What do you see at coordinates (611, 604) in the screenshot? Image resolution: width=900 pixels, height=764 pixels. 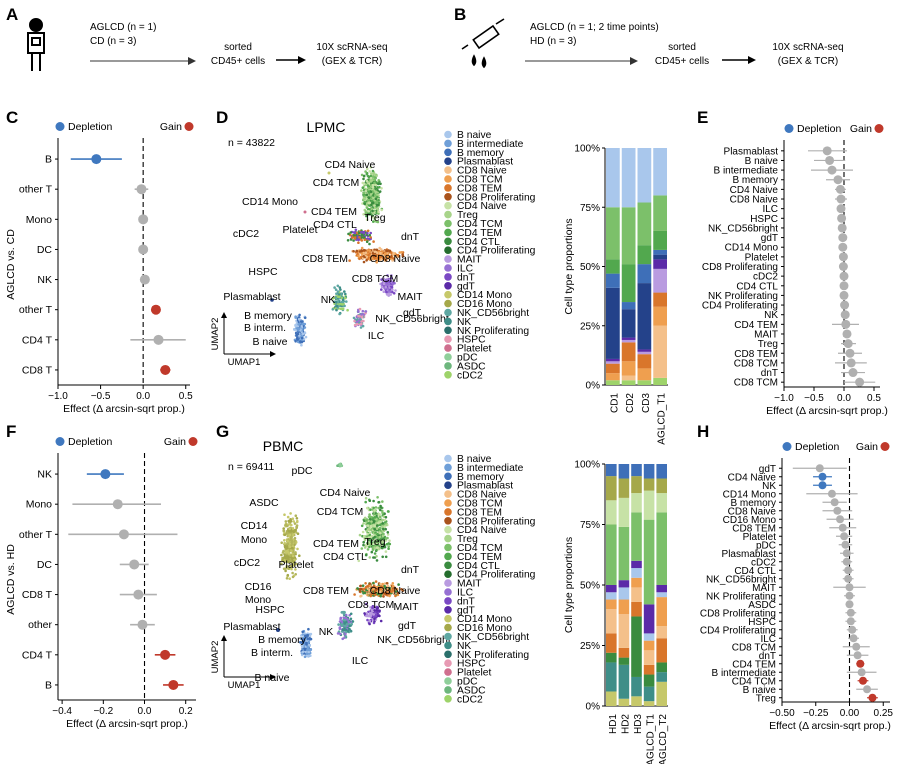 I see `bar-segment-hd1-cd8-tcm` at bounding box center [611, 604].